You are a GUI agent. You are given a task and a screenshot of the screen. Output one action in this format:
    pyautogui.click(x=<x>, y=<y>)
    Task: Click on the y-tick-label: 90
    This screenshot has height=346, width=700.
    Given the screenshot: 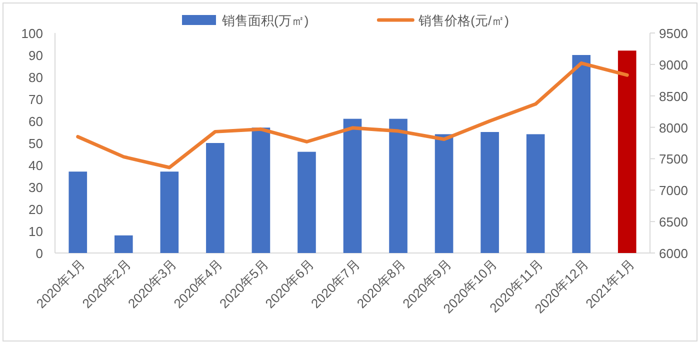 What is the action you would take?
    pyautogui.click(x=35, y=55)
    